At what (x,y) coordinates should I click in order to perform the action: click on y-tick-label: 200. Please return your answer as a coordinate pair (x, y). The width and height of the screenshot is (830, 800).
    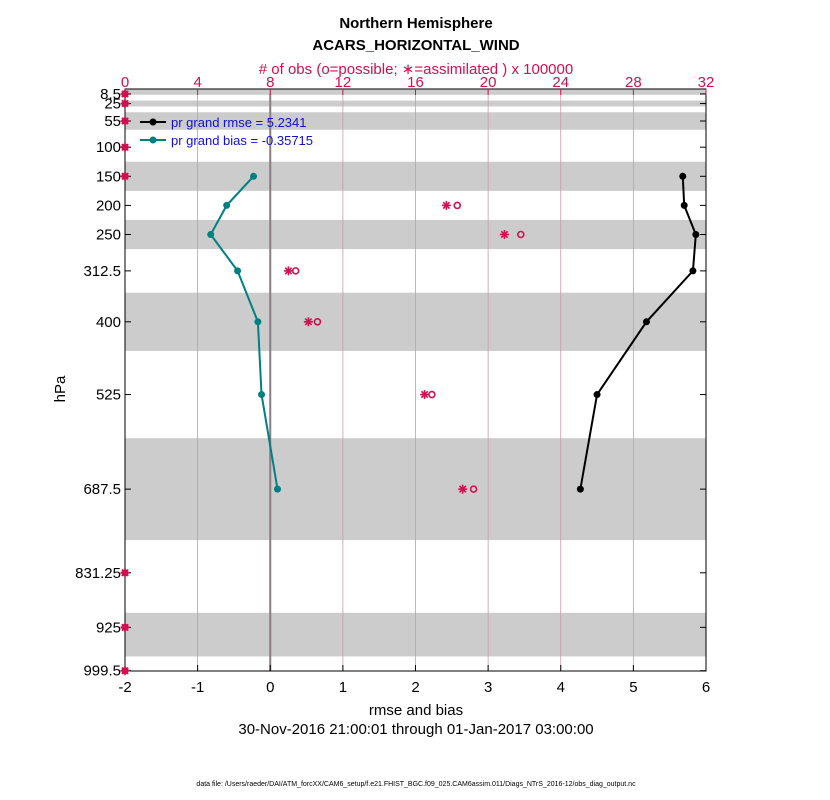
    Looking at the image, I should click on (108, 205).